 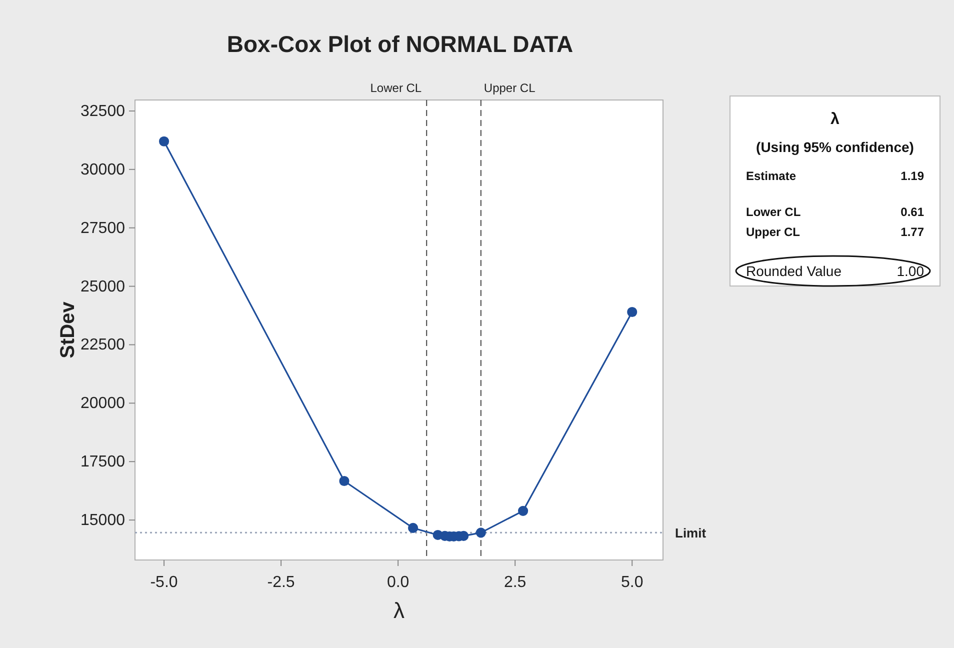 I want to click on text: Upper CL, so click(x=773, y=232).